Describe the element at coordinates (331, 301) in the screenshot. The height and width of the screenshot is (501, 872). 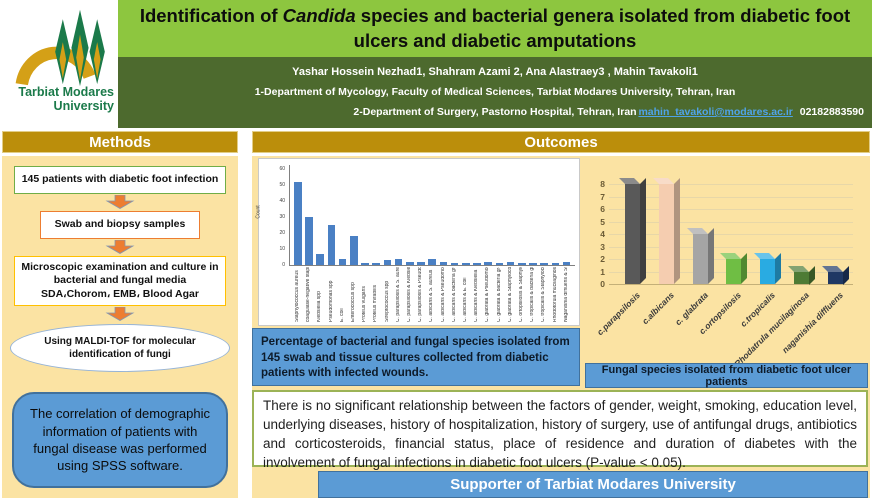
I see `x-tick-label: Pseudomonas spp` at that location.